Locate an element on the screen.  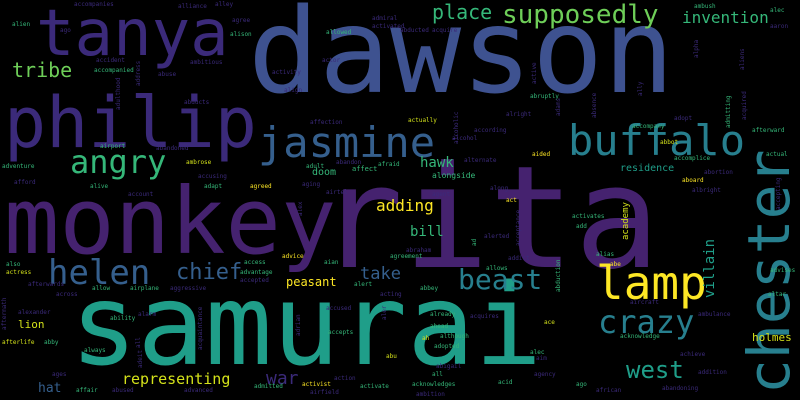
word: afterlife is located at coordinates (18, 342).